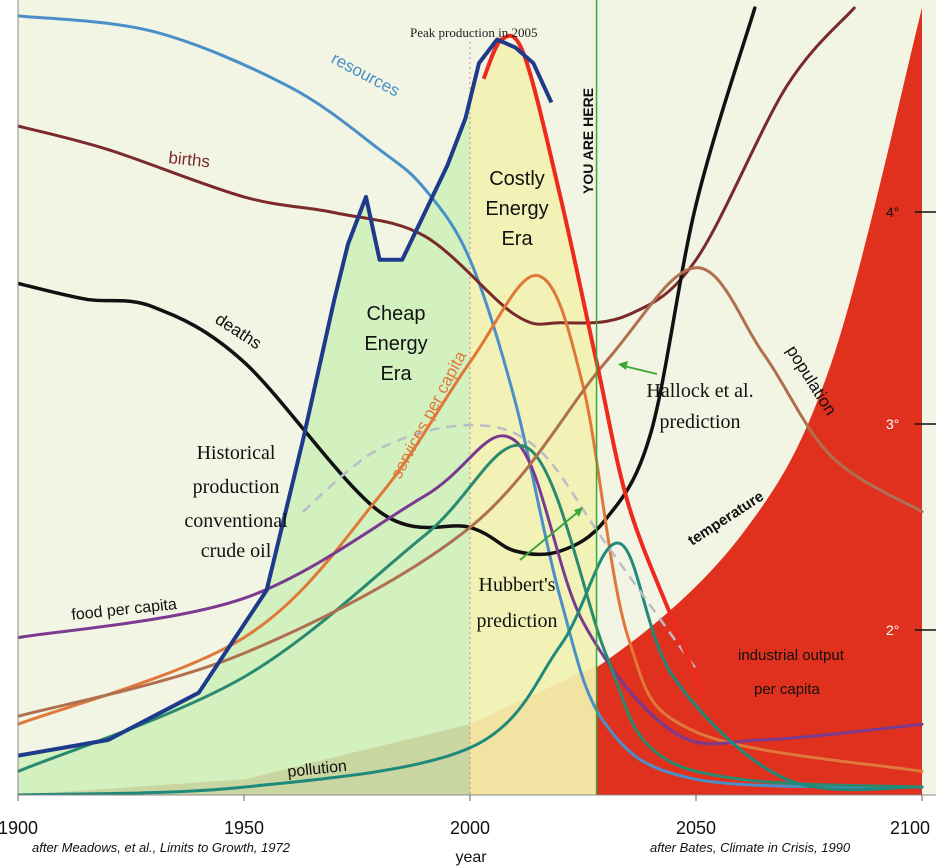 The width and height of the screenshot is (936, 868). I want to click on label-births: births, so click(189, 159).